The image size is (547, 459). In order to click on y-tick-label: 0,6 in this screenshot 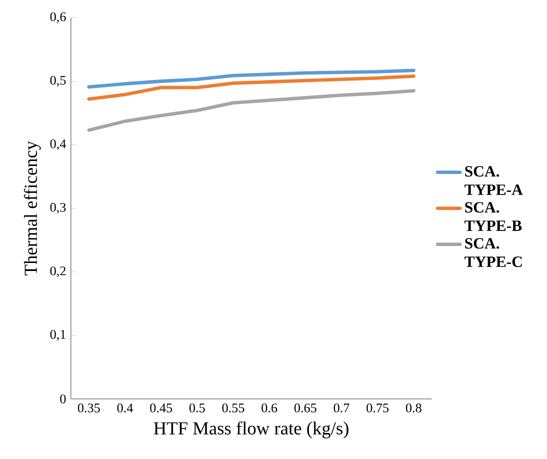, I will do `click(58, 18)`.